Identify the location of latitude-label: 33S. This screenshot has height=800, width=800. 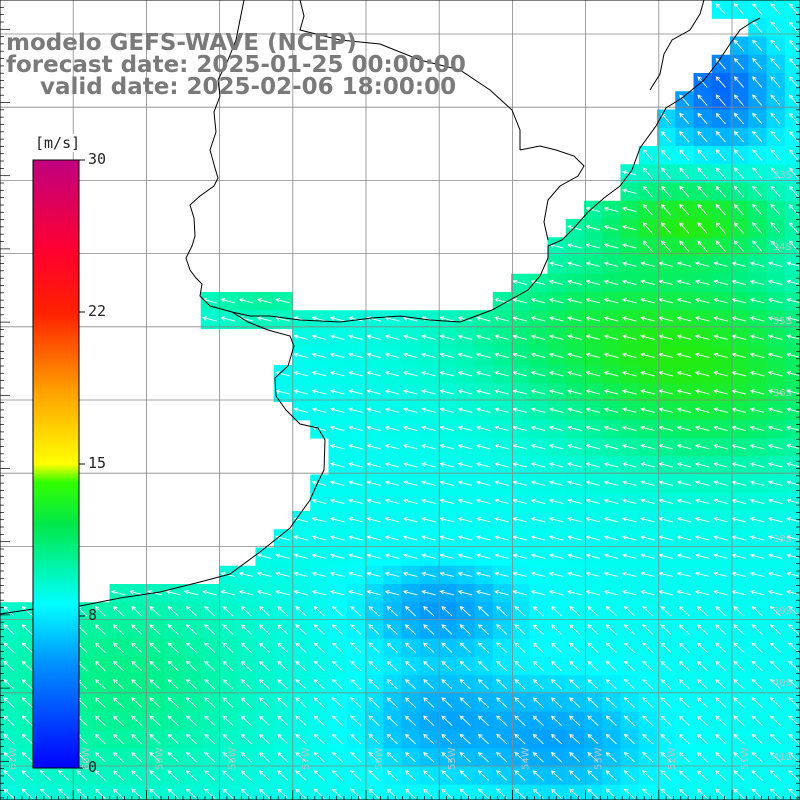
(782, 175).